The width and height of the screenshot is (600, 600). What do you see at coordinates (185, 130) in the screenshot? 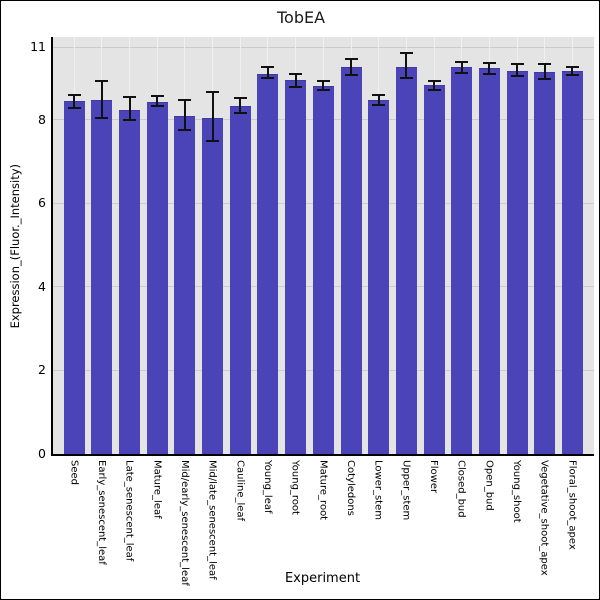
I see `errorbar-cap-bottom-mid-early-senescent-leaf` at bounding box center [185, 130].